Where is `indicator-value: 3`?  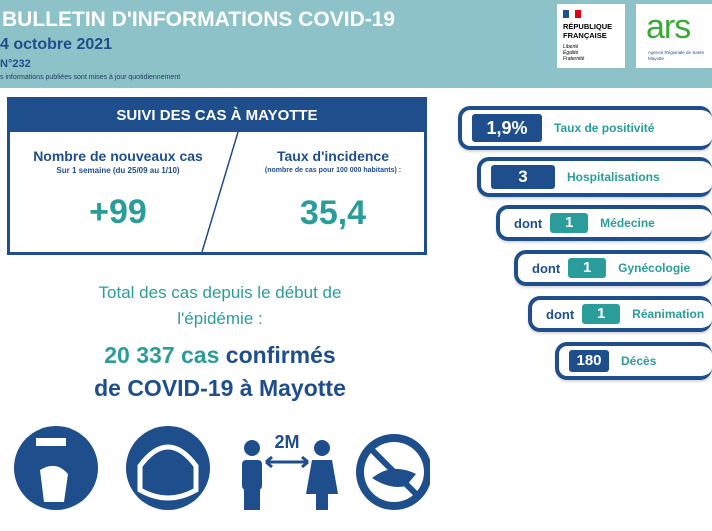
indicator-value: 3 is located at coordinates (523, 177).